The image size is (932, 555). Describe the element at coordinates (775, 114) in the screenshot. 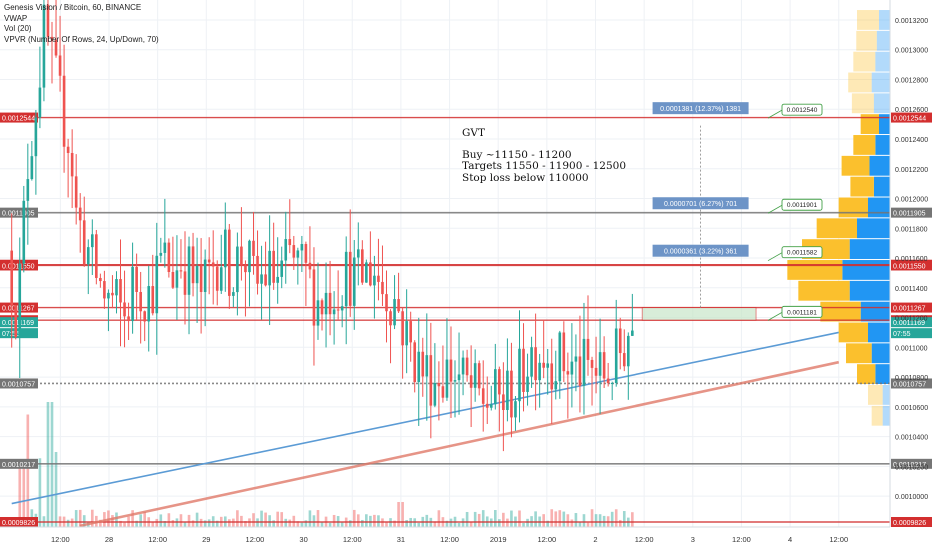

I see `target-callout-pointer` at that location.